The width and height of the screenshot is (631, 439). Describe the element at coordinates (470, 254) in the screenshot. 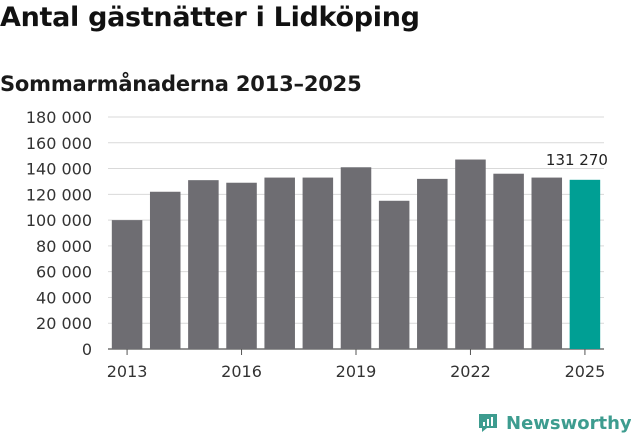

I see `bar-2022` at that location.